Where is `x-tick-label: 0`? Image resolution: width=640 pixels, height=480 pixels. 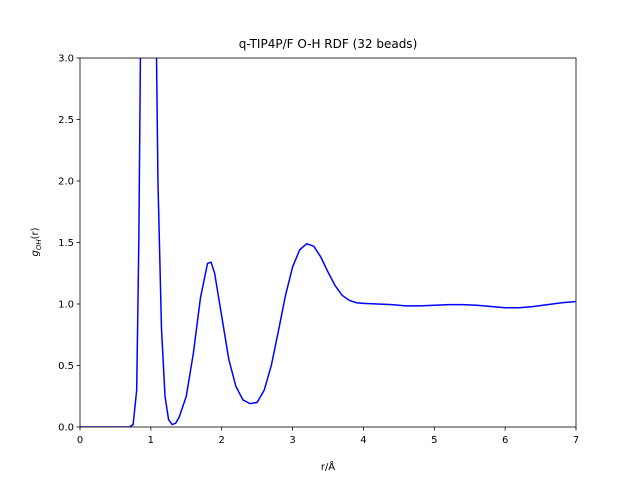 x-tick-label: 0 is located at coordinates (80, 440).